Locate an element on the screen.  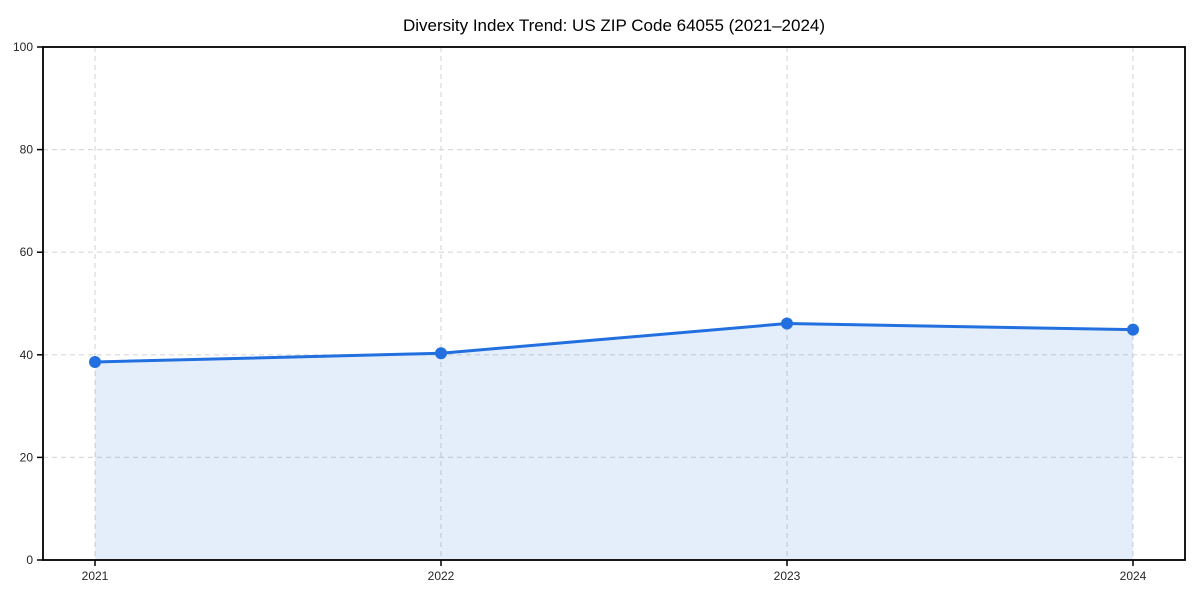
x-tick-label: 2023 is located at coordinates (787, 576).